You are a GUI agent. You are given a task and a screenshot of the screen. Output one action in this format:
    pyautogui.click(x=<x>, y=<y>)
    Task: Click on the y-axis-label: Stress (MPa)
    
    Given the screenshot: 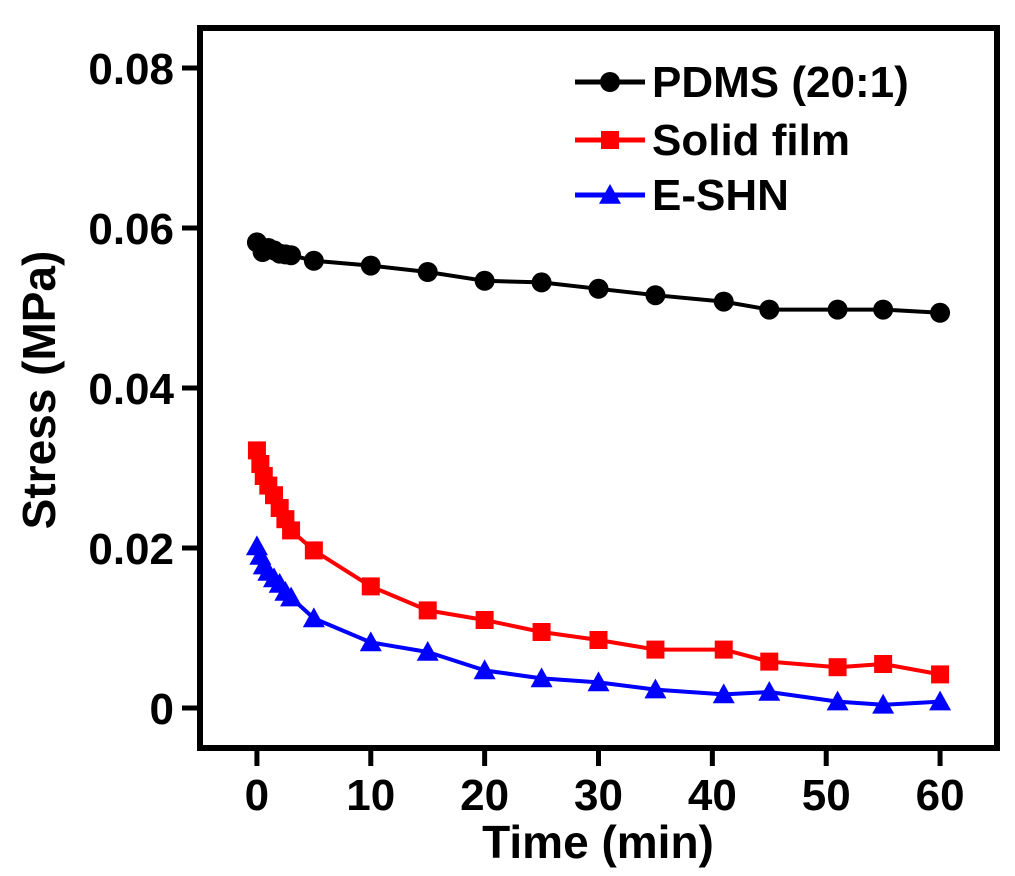 What is the action you would take?
    pyautogui.click(x=39, y=390)
    